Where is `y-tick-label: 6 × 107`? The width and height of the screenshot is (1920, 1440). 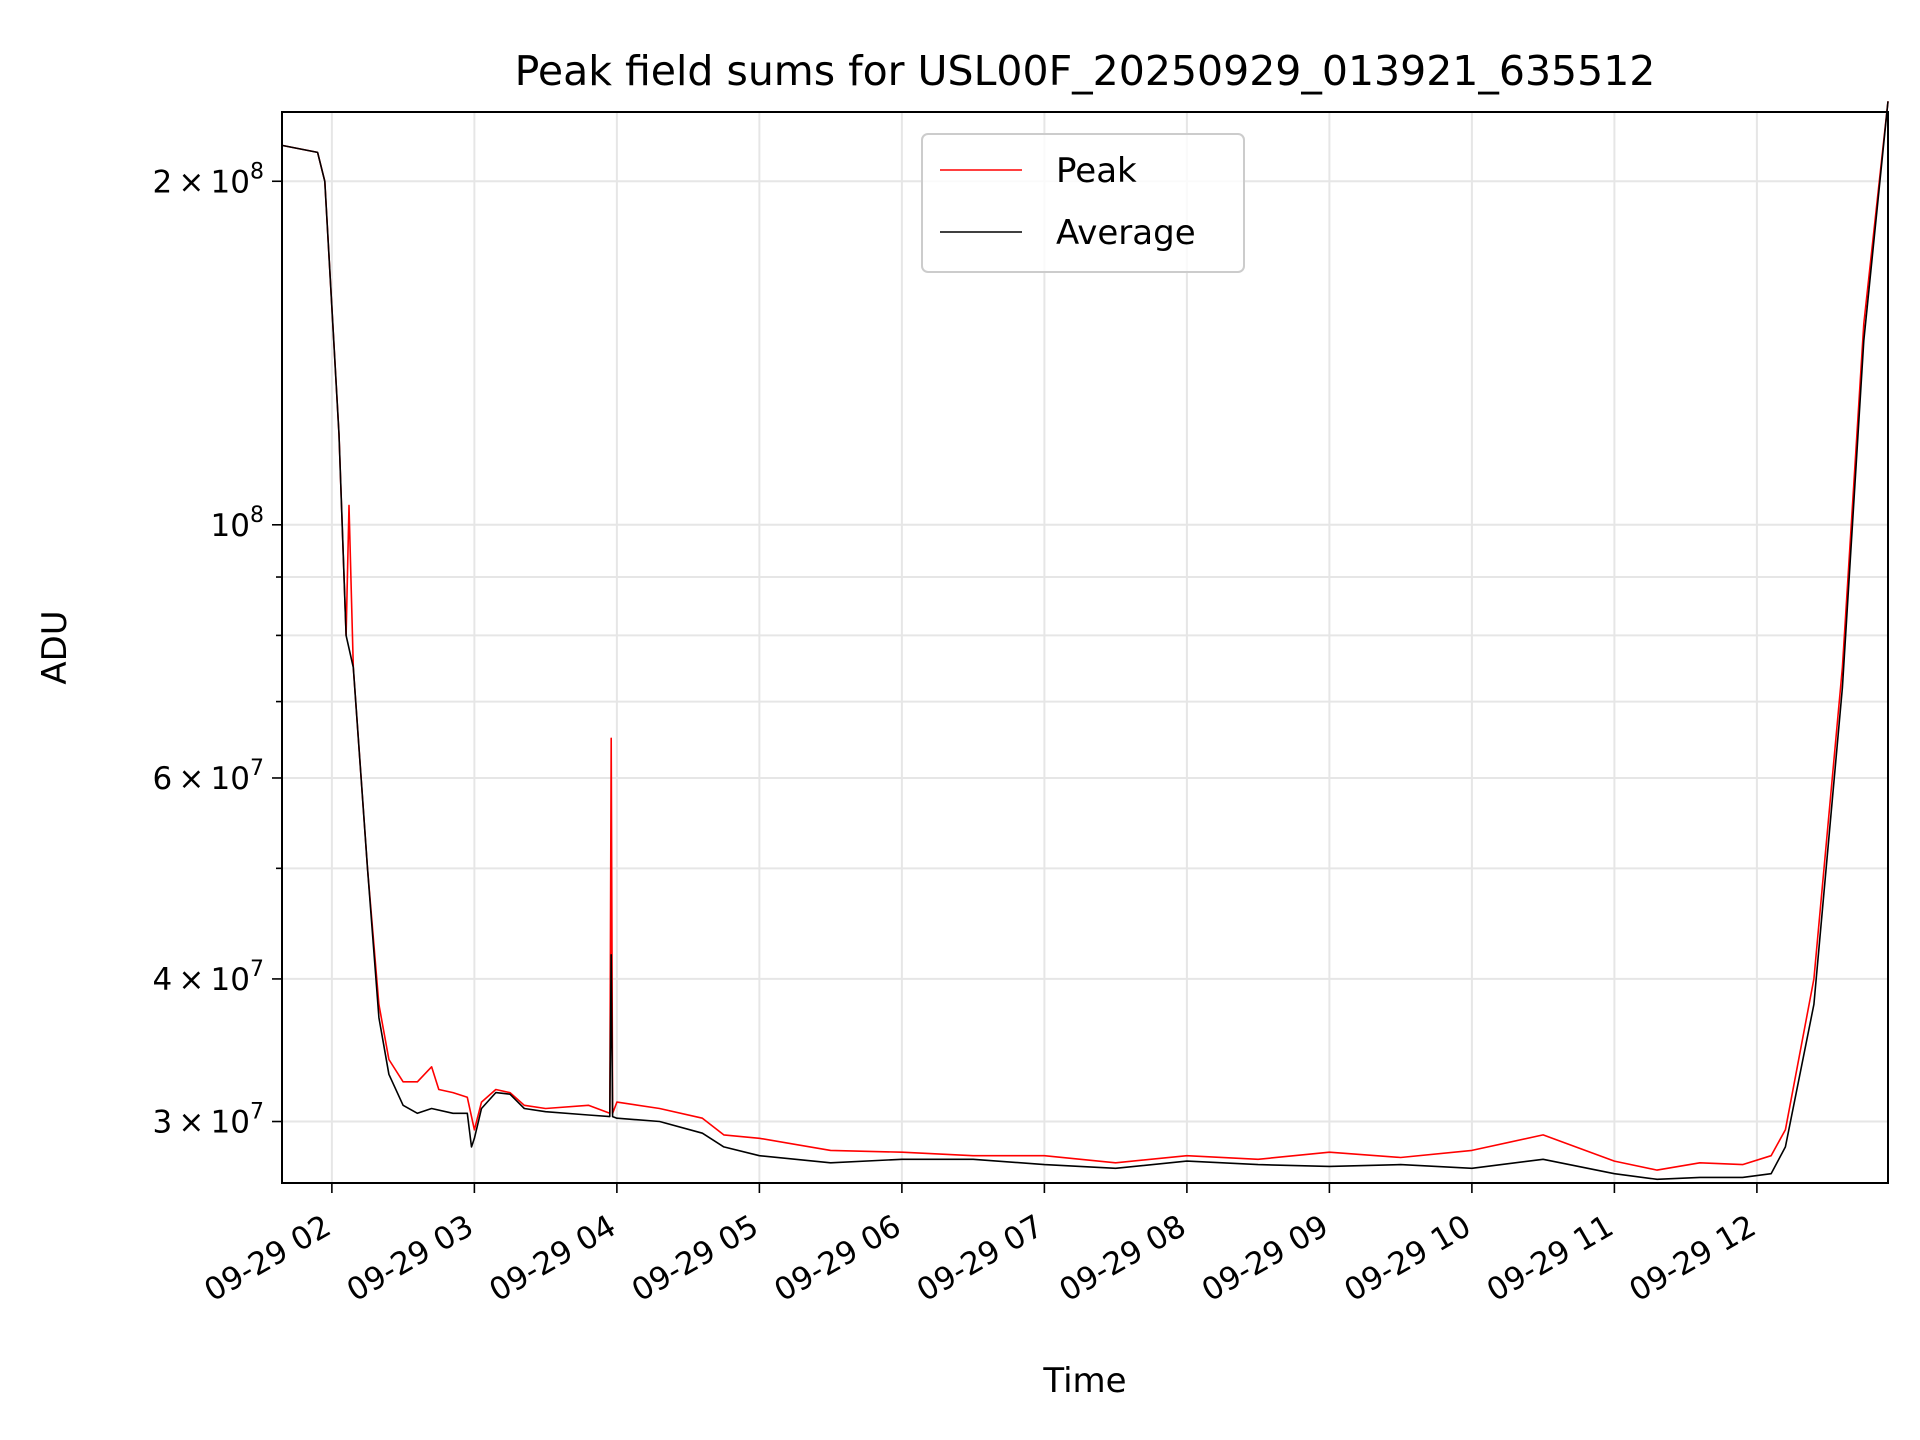
y-tick-label: 6 × 107 is located at coordinates (208, 776).